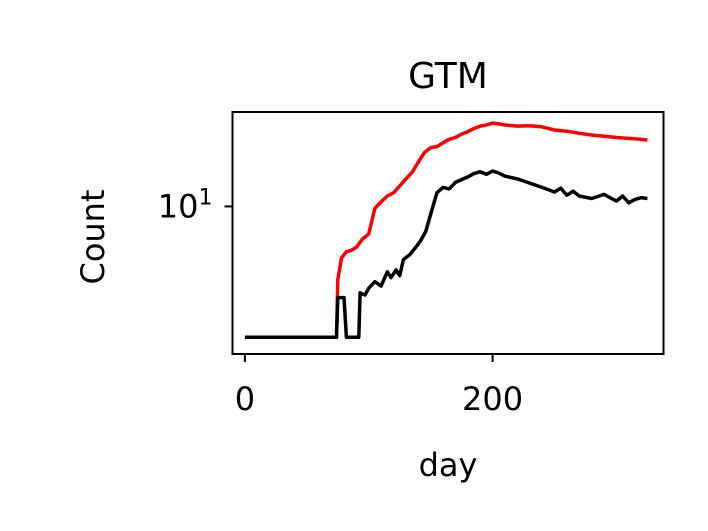 The width and height of the screenshot is (708, 531). What do you see at coordinates (245, 399) in the screenshot?
I see `x-tick-label: 0` at bounding box center [245, 399].